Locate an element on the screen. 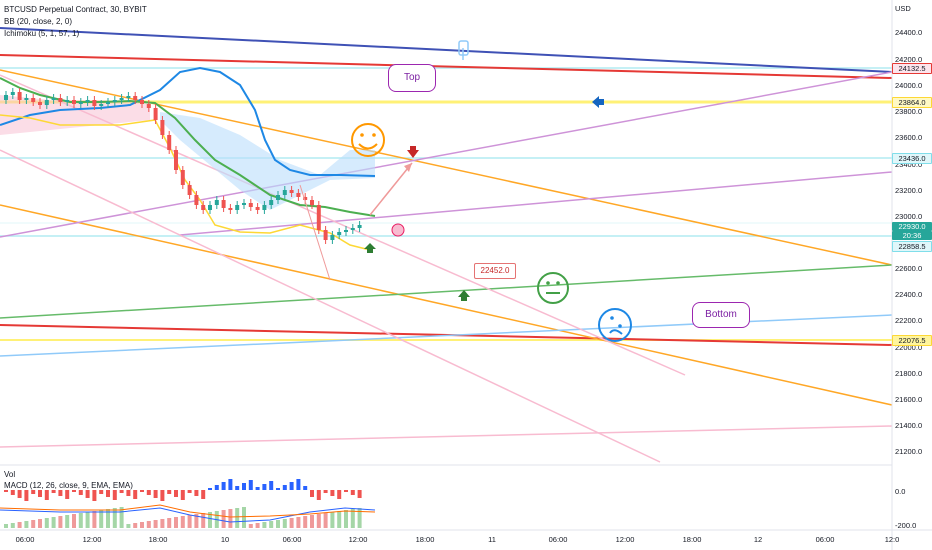  yellow-line-price-tag: 23864.0 is located at coordinates (912, 102).